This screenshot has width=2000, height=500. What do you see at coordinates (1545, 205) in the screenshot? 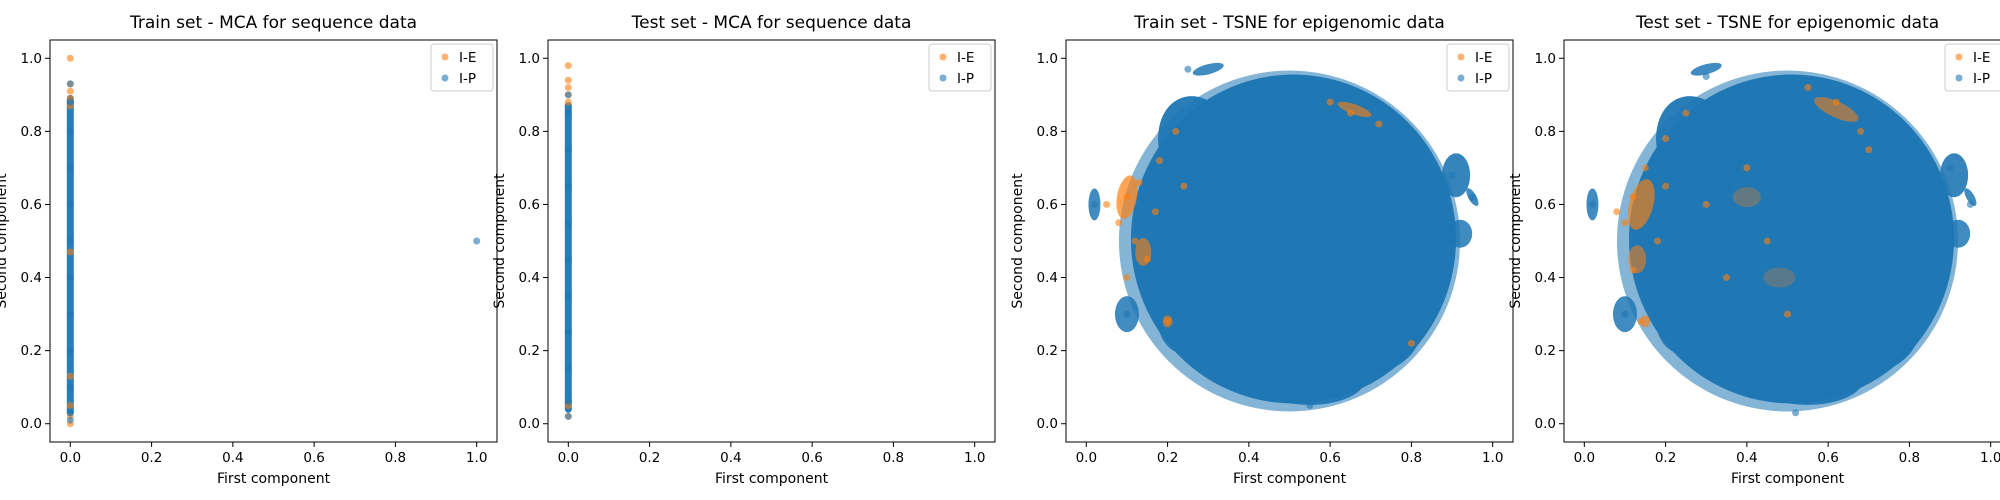
I see `y-tick-label: 0.6` at bounding box center [1545, 205].